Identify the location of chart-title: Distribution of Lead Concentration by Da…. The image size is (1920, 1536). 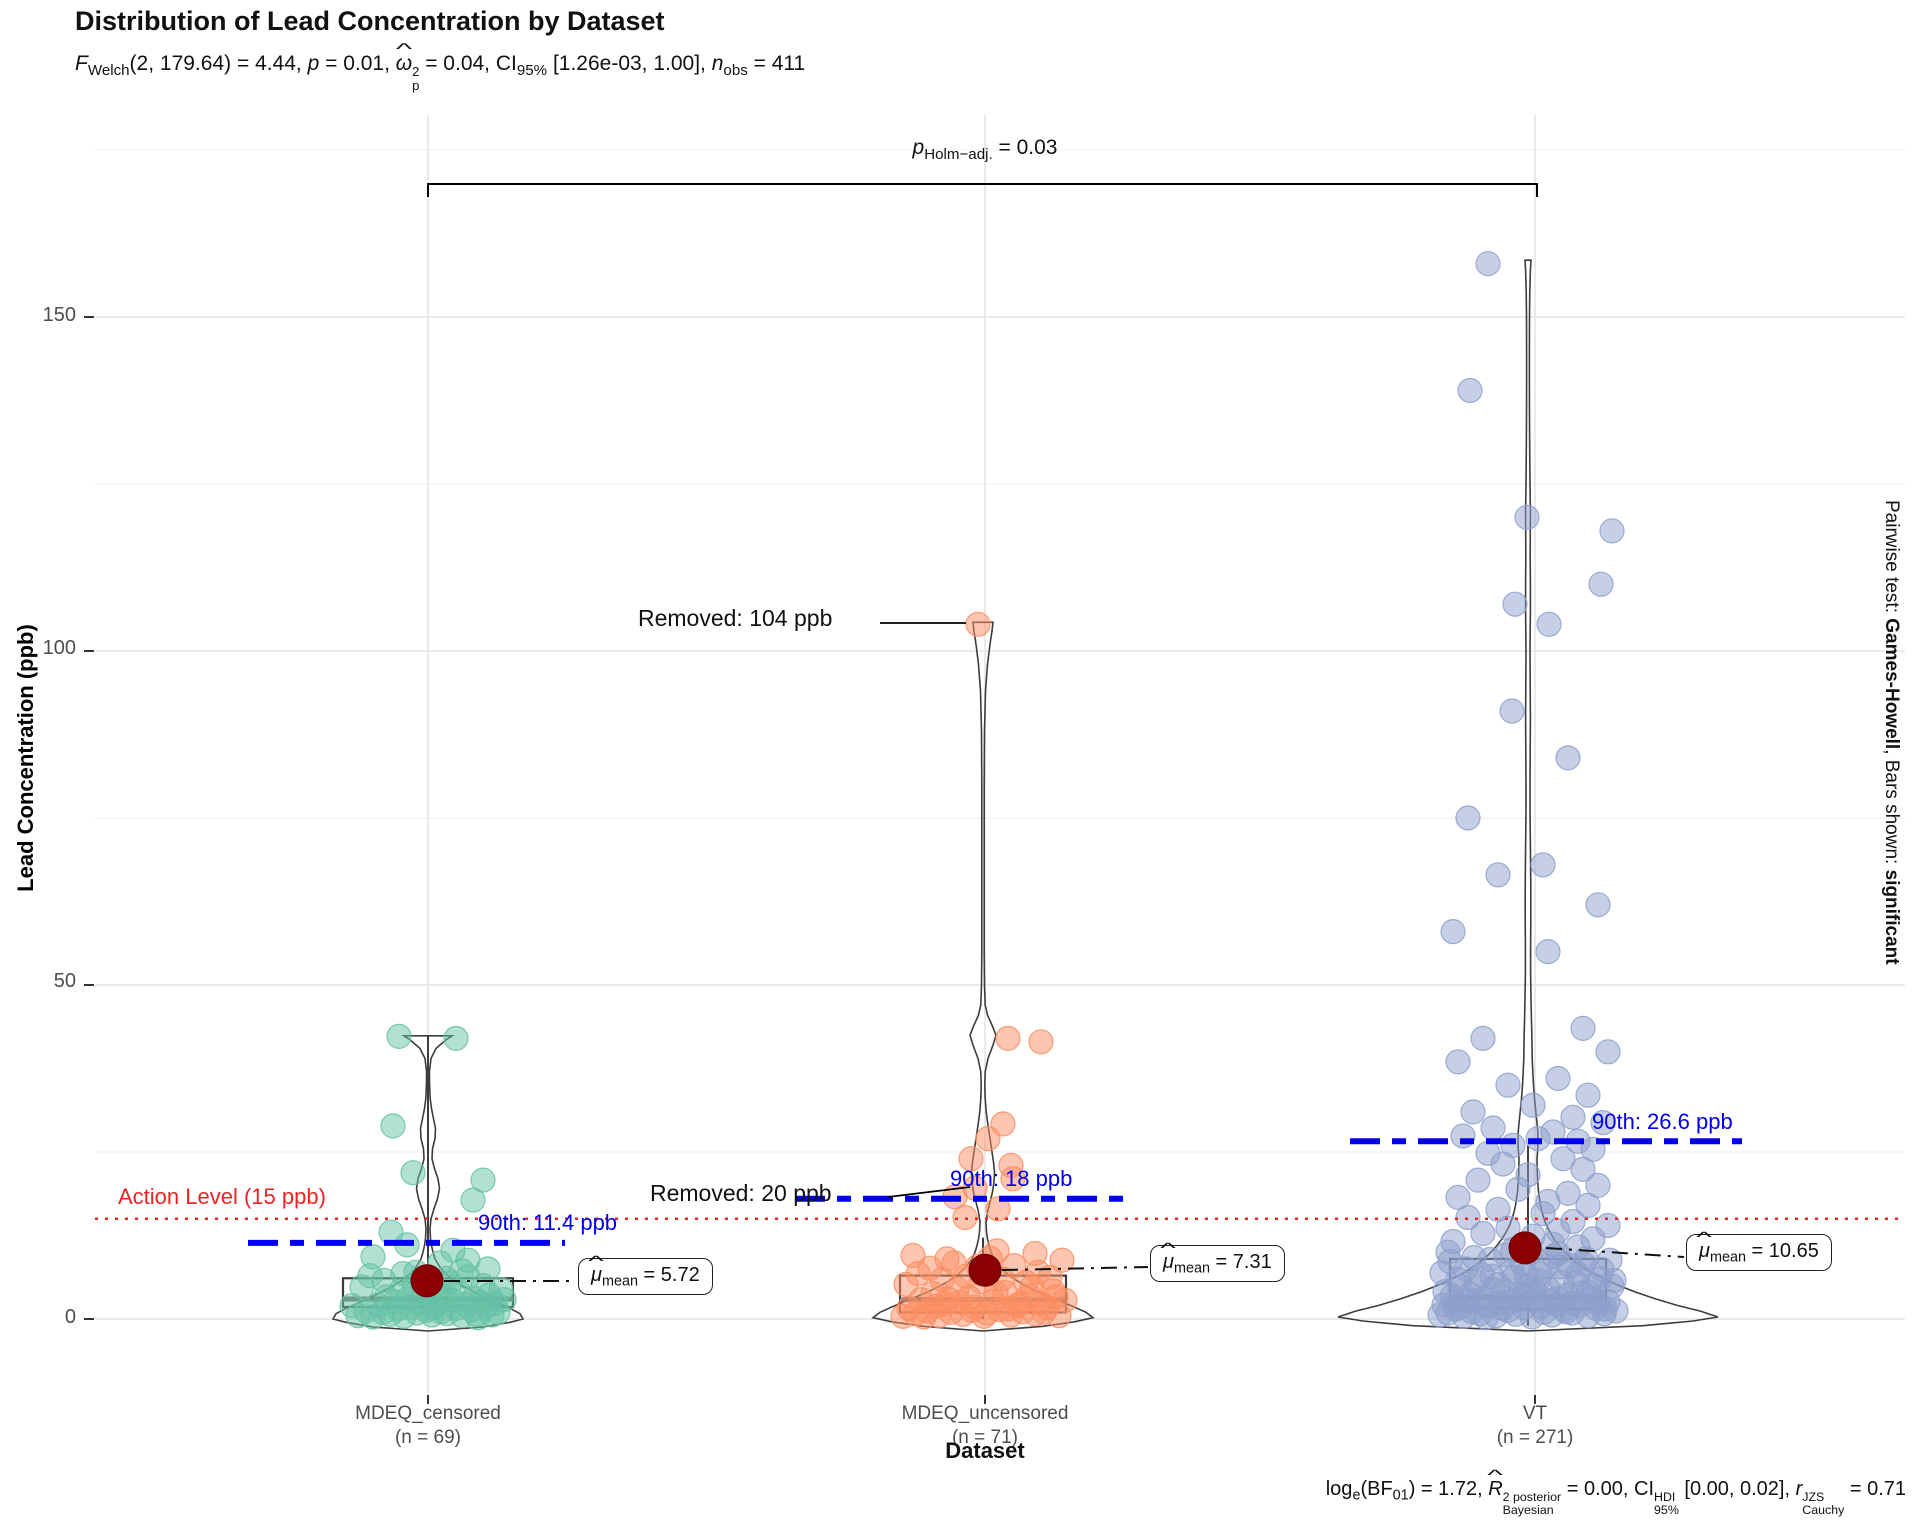
(370, 21).